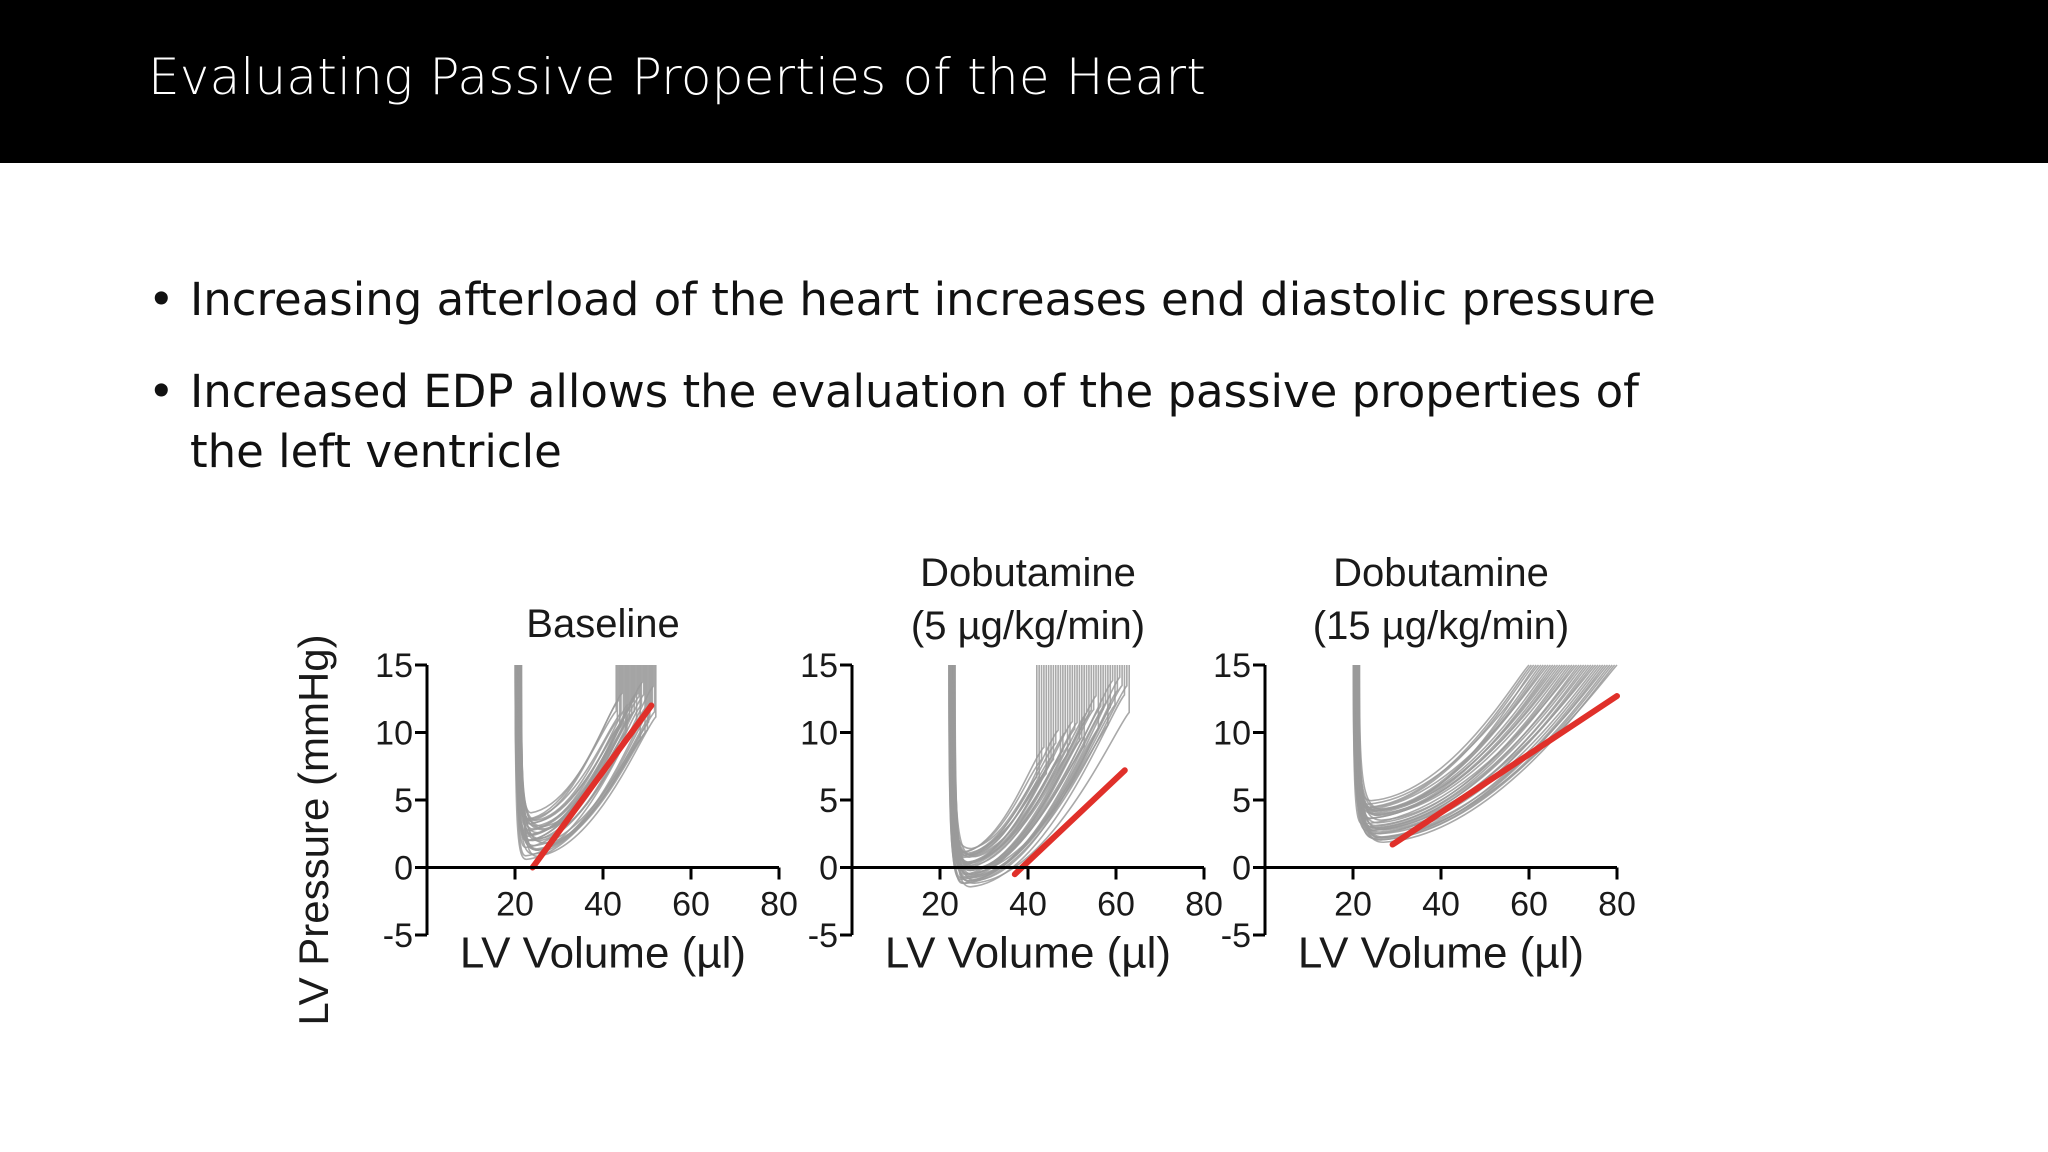 The height and width of the screenshot is (1152, 2048). Describe the element at coordinates (602, 624) in the screenshot. I see `chart-title: Baseline` at that location.